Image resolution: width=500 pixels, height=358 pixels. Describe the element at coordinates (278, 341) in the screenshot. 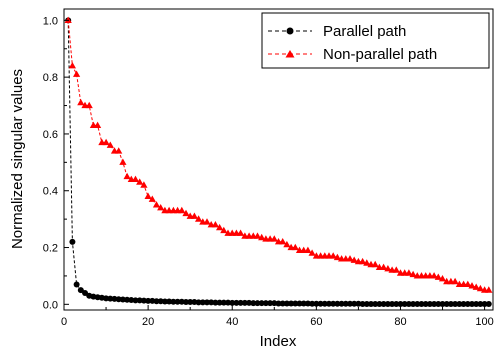

I see `x-axis-title: Index` at that location.